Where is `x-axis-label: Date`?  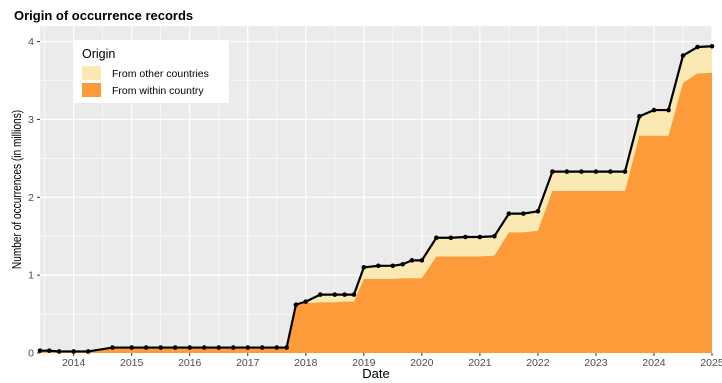
x-axis-label: Date is located at coordinates (375, 373).